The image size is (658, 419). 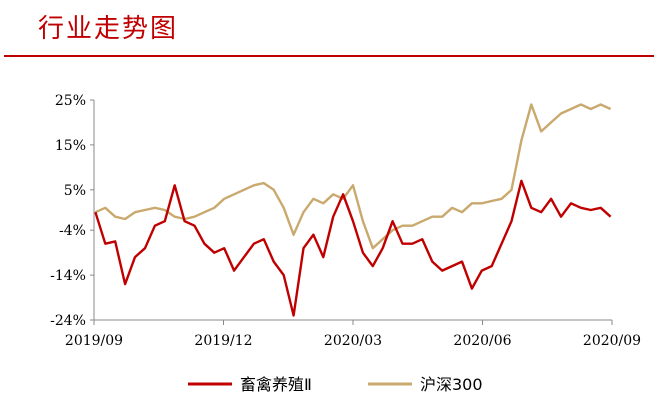 I want to click on chart-legend: 畜禽养殖Ⅱ 沪深300, so click(x=335, y=384).